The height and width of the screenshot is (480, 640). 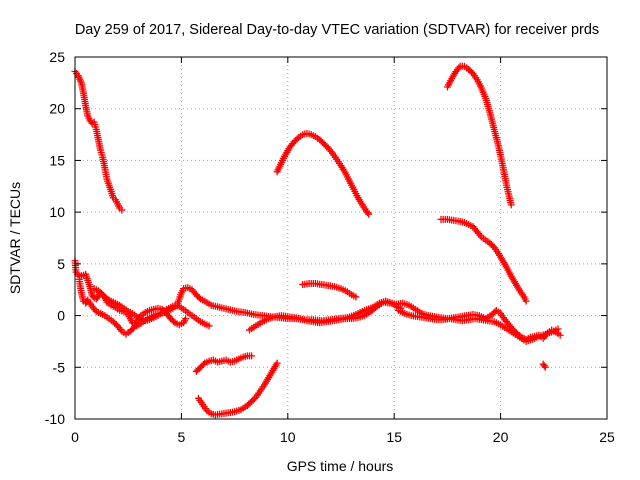 I want to click on x-tick-label: 10, so click(x=288, y=437).